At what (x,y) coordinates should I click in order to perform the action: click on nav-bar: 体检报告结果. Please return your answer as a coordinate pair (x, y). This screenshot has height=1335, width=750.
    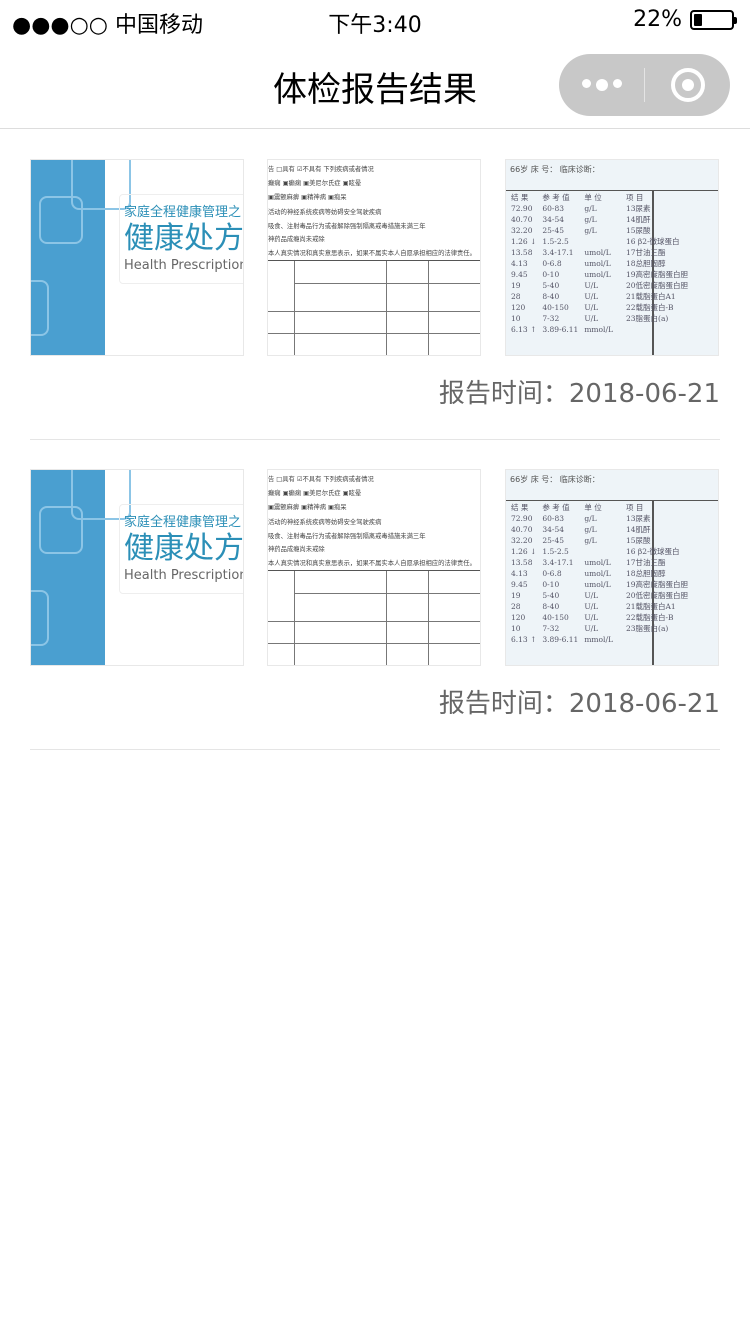
    Looking at the image, I should click on (375, 84).